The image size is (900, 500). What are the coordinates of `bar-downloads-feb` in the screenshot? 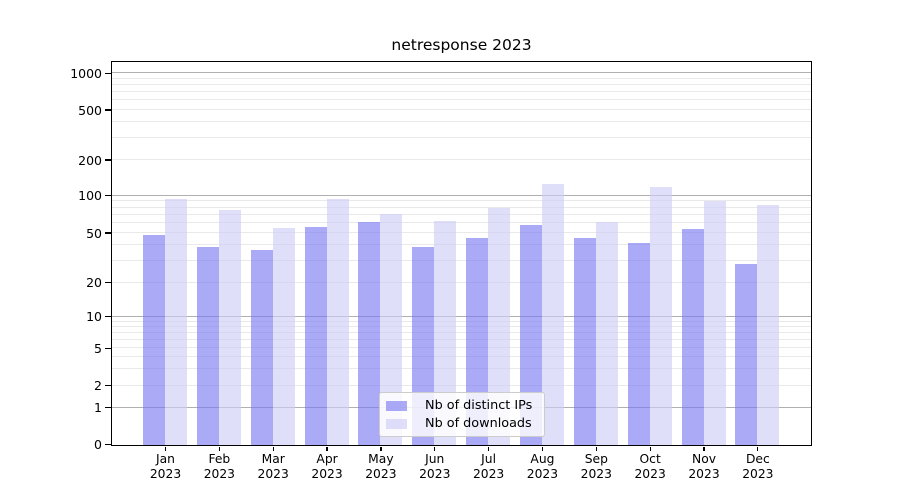 It's located at (229, 327).